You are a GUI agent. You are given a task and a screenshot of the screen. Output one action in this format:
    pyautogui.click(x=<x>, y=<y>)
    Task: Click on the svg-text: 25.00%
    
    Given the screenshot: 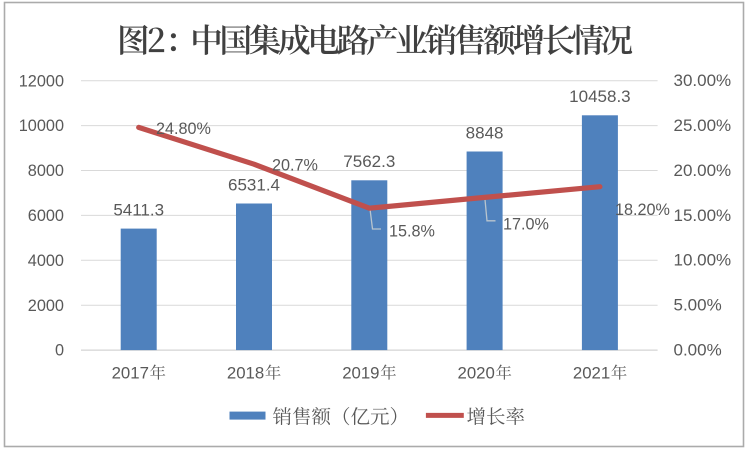 What is the action you would take?
    pyautogui.click(x=703, y=125)
    